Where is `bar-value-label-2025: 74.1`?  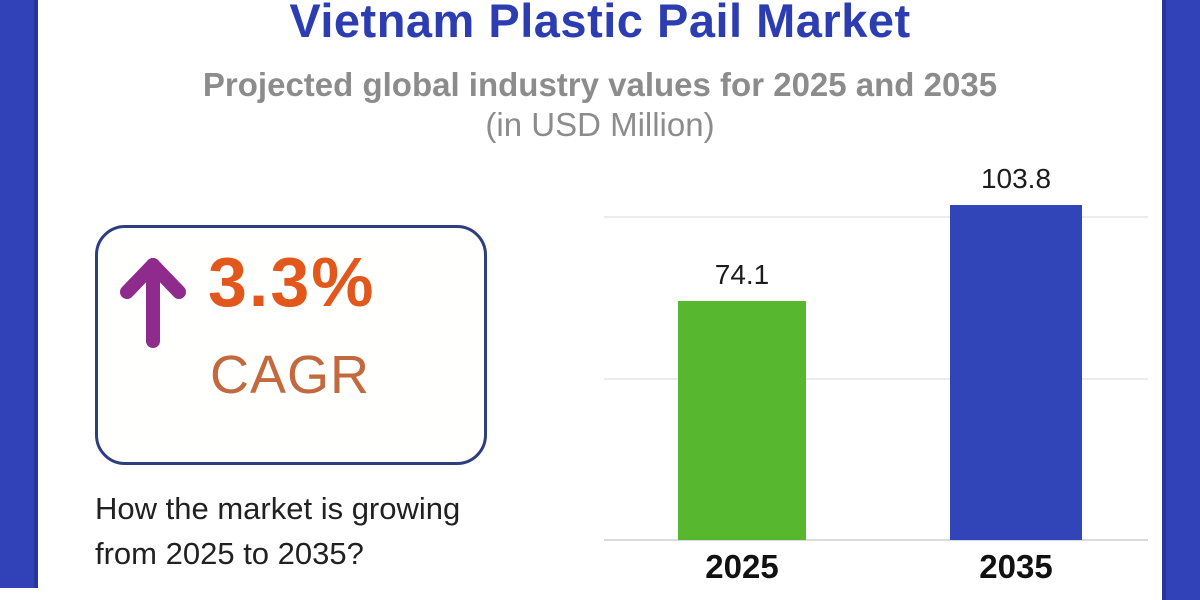 bar-value-label-2025: 74.1 is located at coordinates (742, 274).